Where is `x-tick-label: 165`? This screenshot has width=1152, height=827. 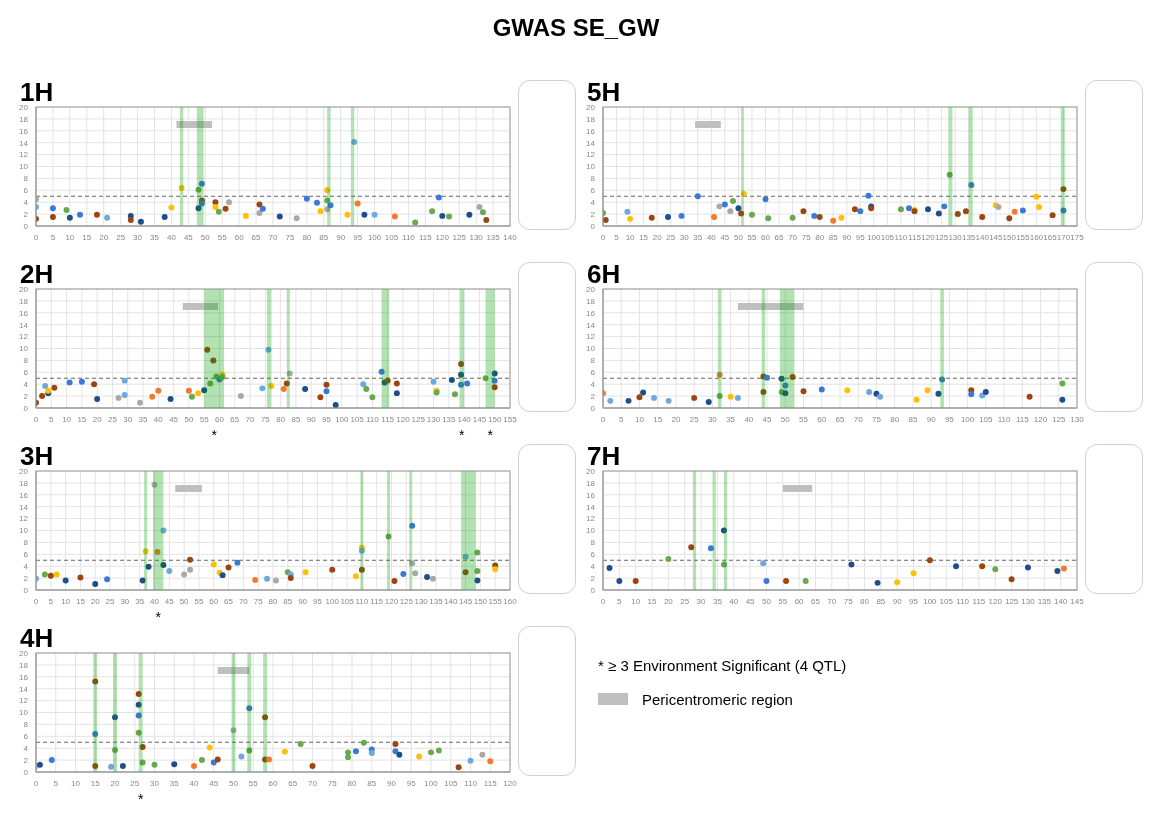 x-tick-label: 165 is located at coordinates (1050, 237).